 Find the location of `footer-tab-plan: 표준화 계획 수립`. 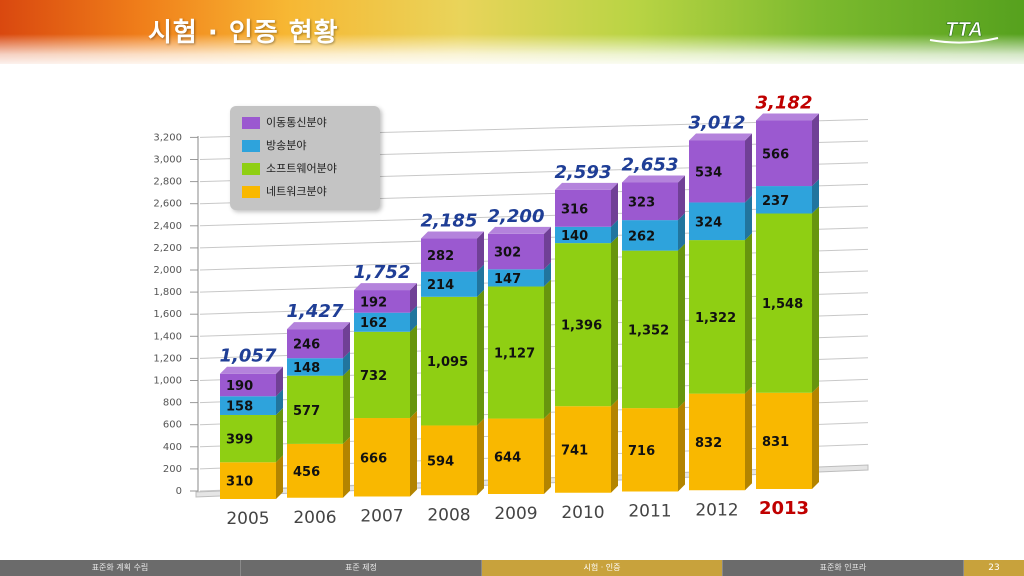

footer-tab-plan: 표준화 계획 수립 is located at coordinates (120, 568).